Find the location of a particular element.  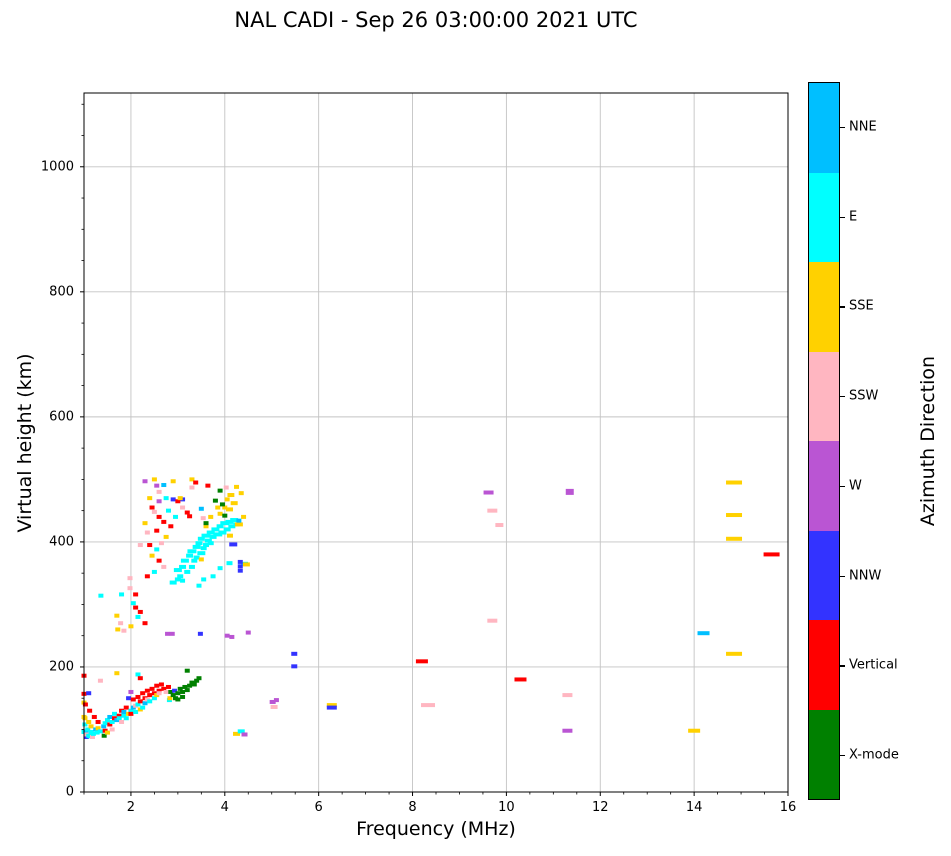

x-tick-label: 4 is located at coordinates (224, 807).